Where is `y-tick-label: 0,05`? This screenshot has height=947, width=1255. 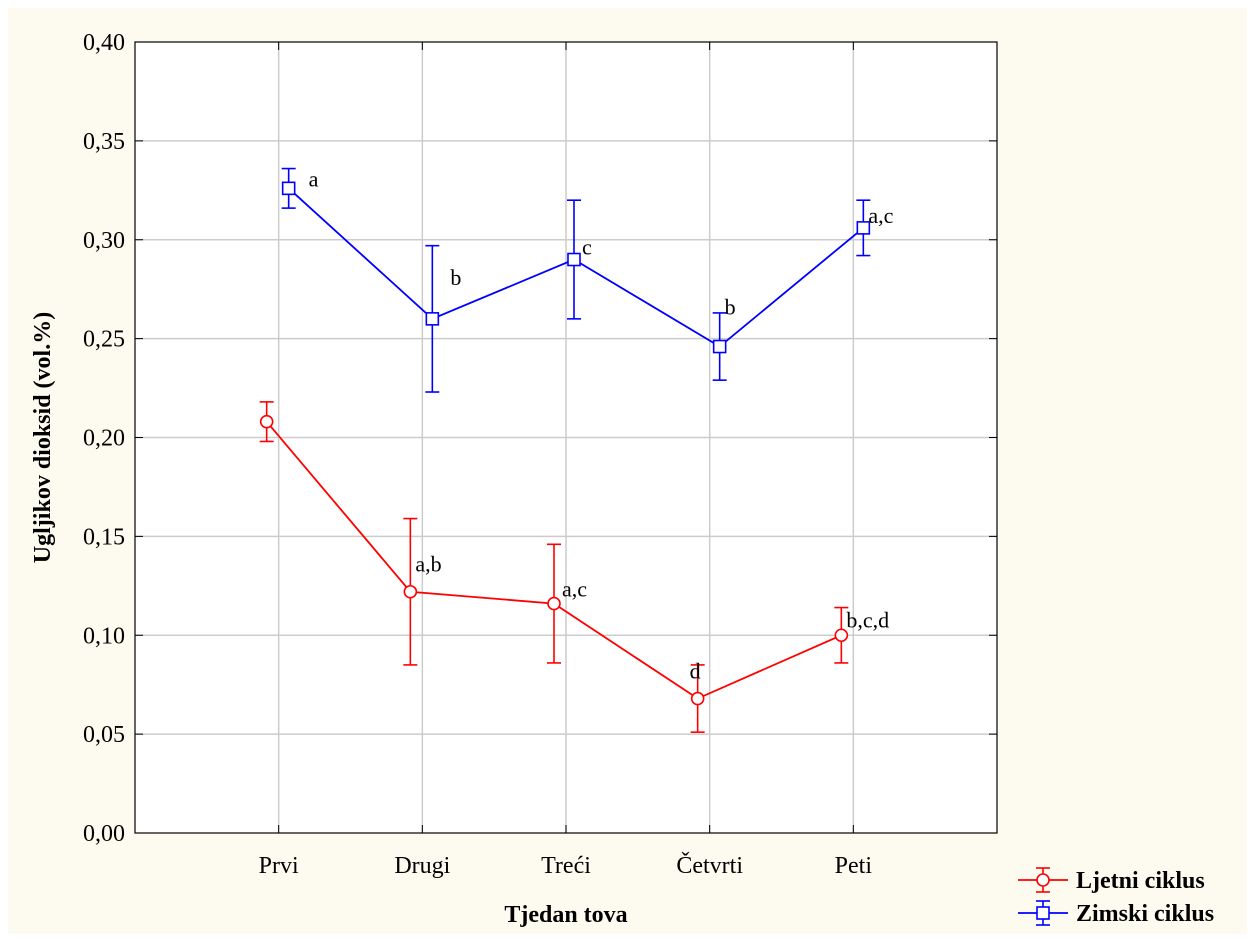 y-tick-label: 0,05 is located at coordinates (104, 735).